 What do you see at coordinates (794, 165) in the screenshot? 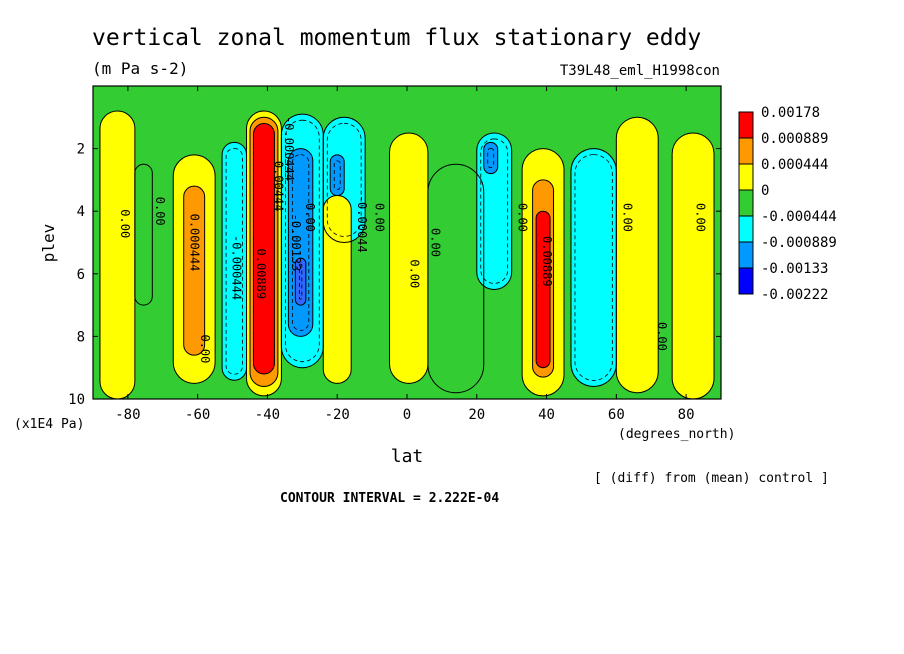
I see `legend-level-label: 0.000444` at bounding box center [794, 165].